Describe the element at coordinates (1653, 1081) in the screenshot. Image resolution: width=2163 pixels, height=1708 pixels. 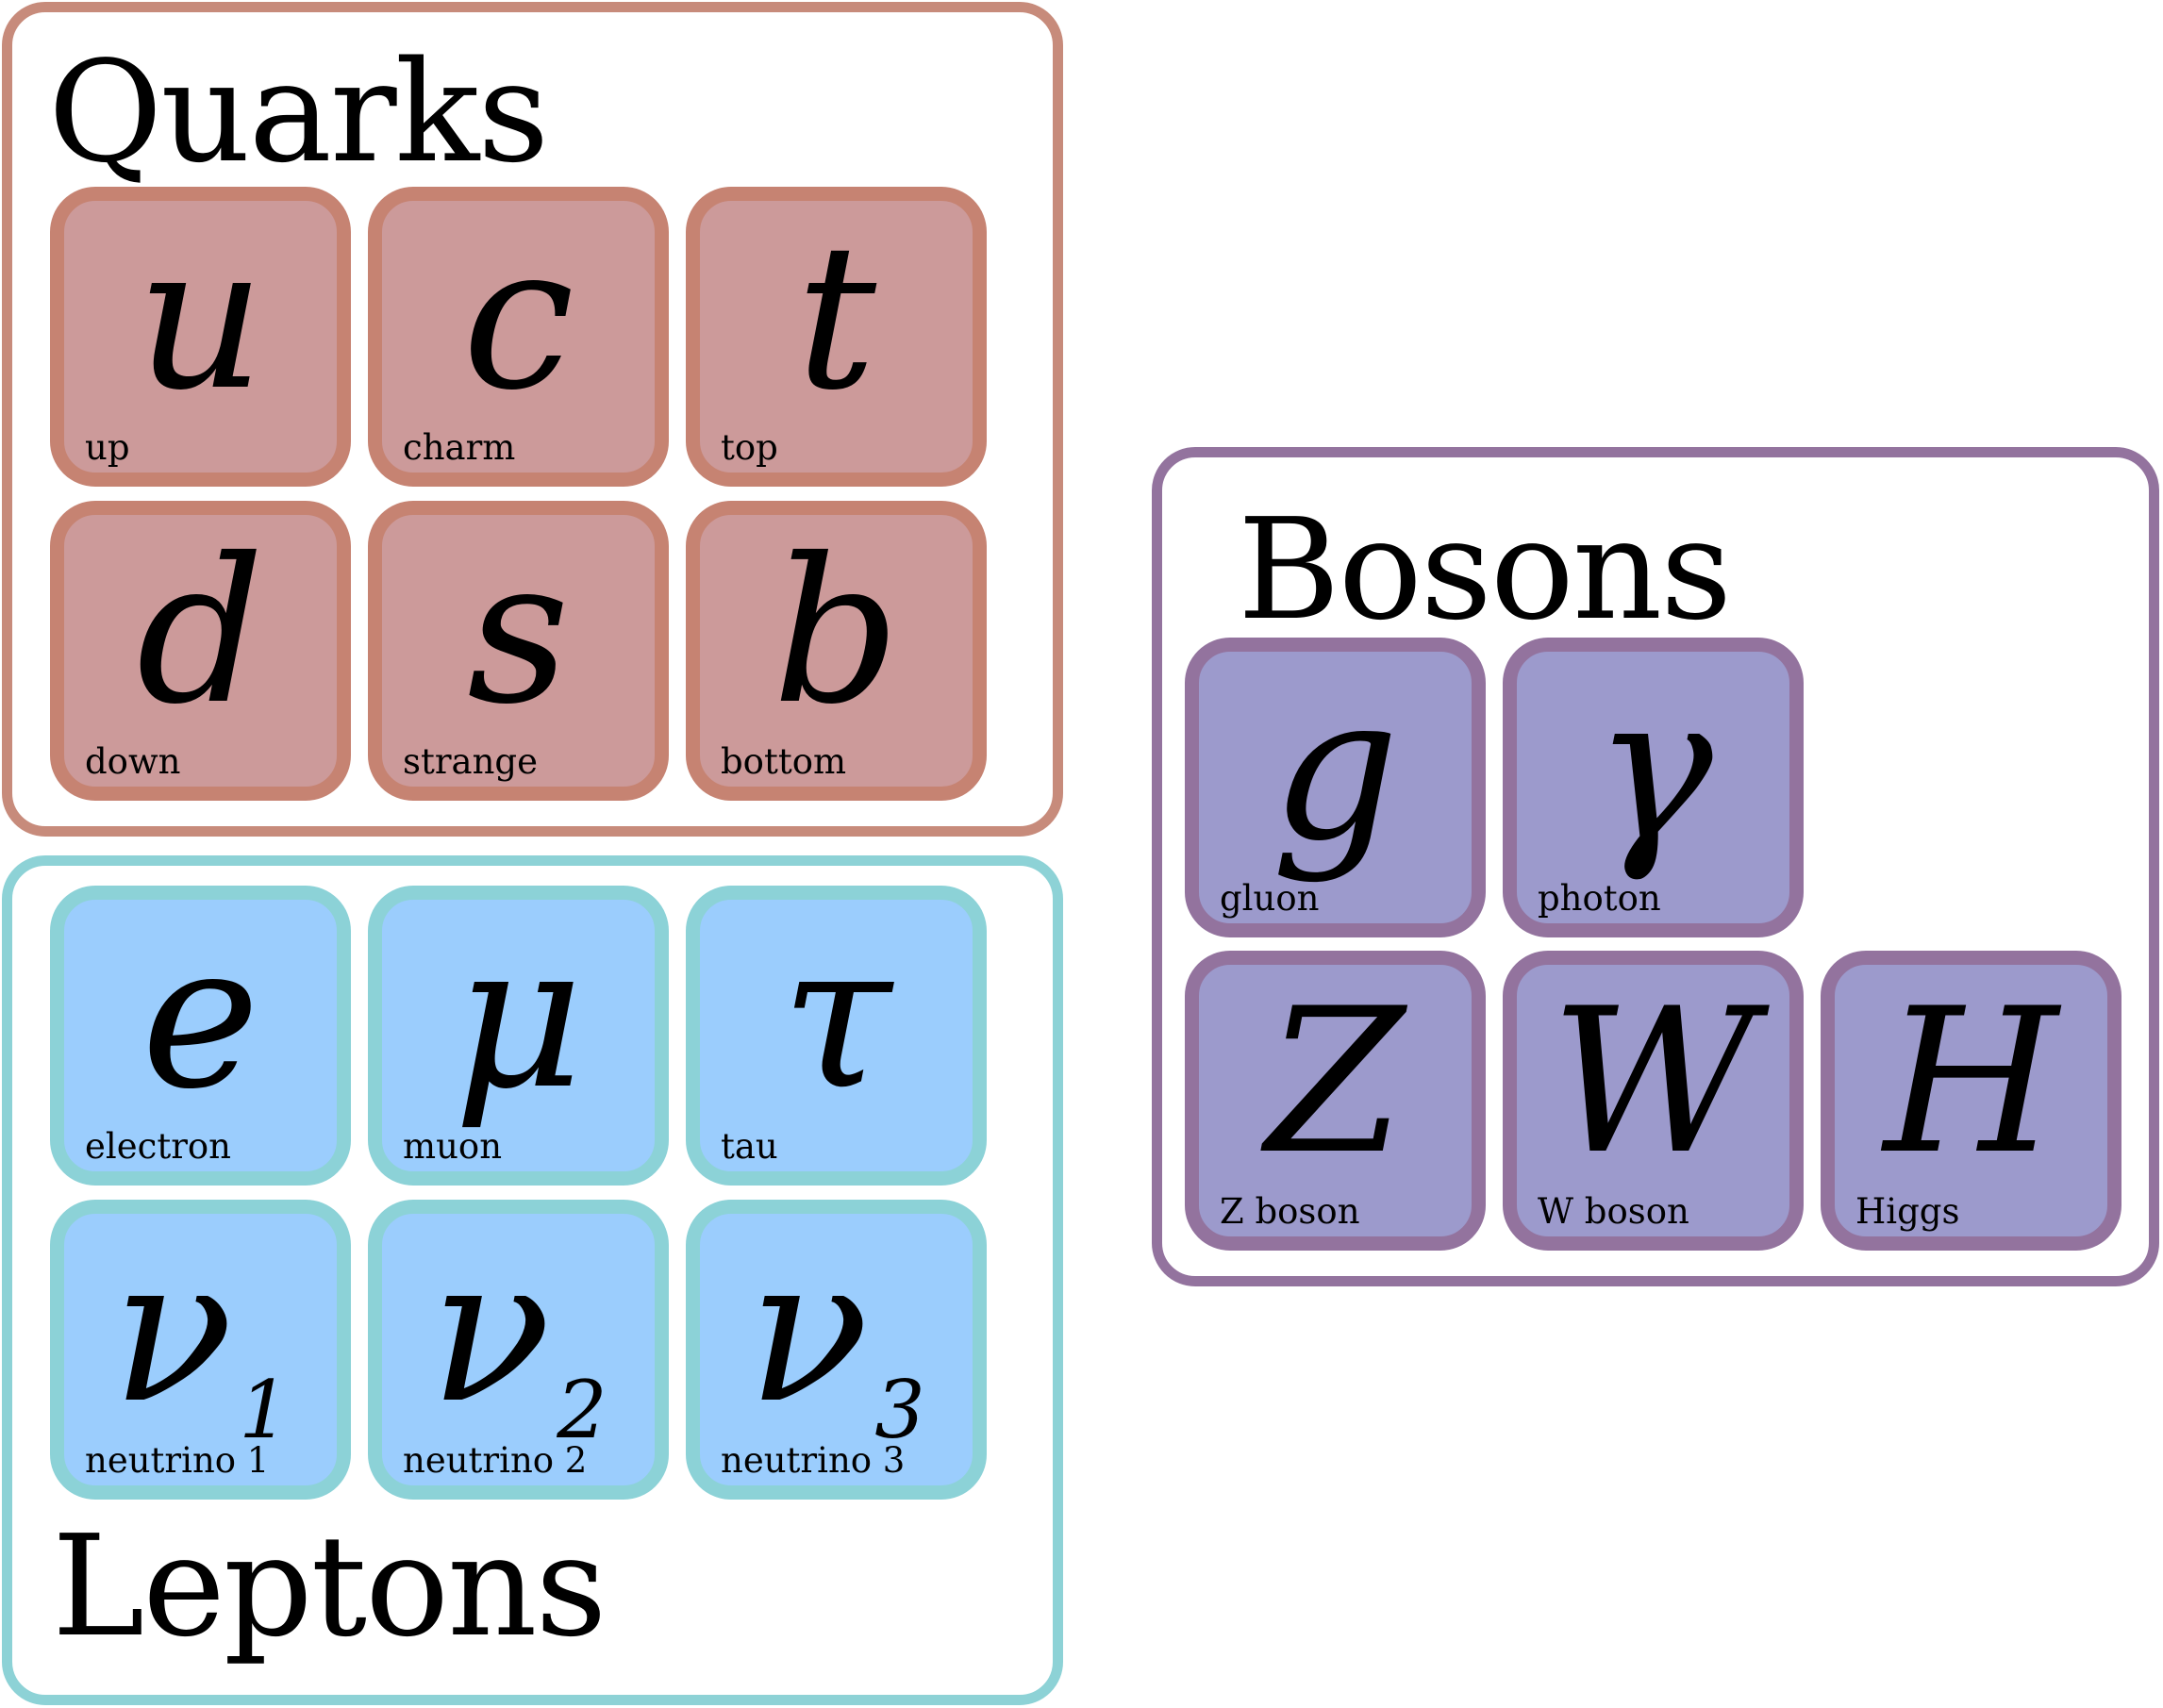
I see `particle-symbol: W` at that location.